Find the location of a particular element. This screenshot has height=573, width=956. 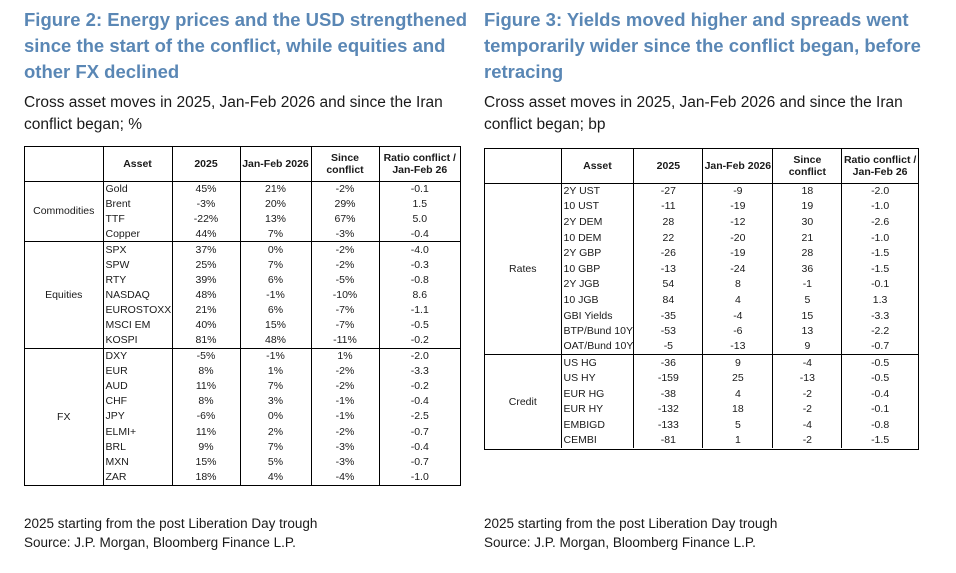

value-ratio: -2.0 is located at coordinates (419, 355).